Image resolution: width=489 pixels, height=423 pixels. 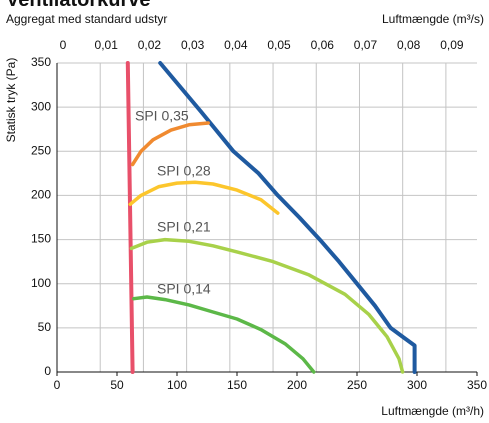 I want to click on top-tick-label: 0,09, so click(x=452, y=45).